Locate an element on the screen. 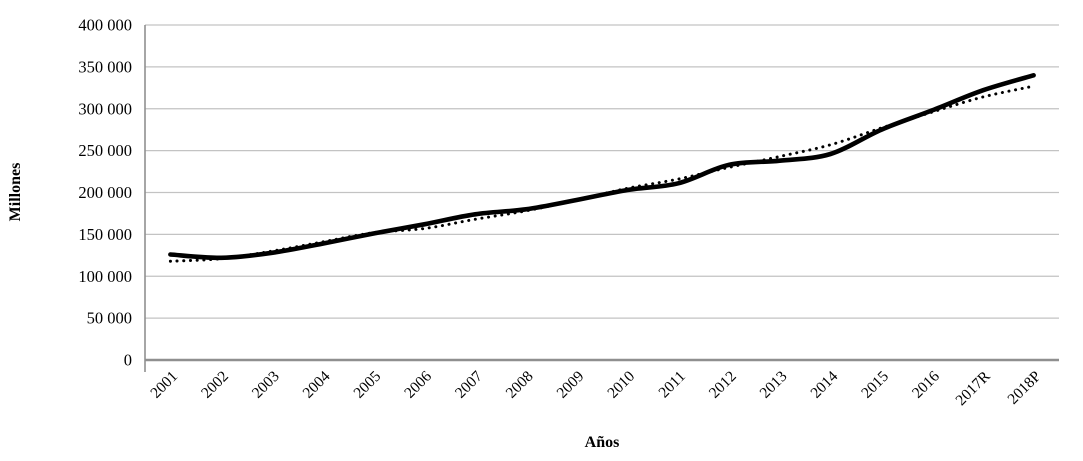 This screenshot has height=461, width=1083. y-tick-label: 100 000 is located at coordinates (105, 276).